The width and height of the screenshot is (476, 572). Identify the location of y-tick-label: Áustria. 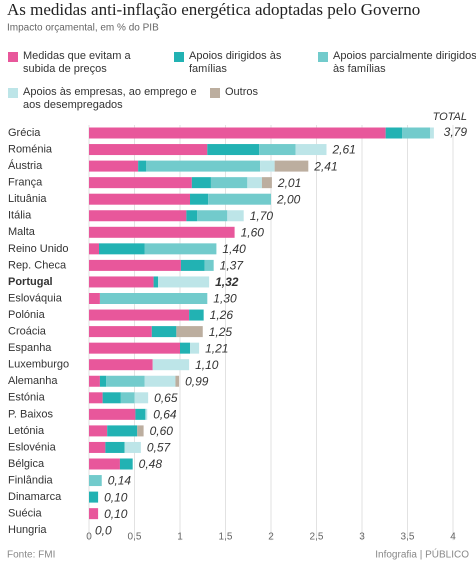
(25, 165).